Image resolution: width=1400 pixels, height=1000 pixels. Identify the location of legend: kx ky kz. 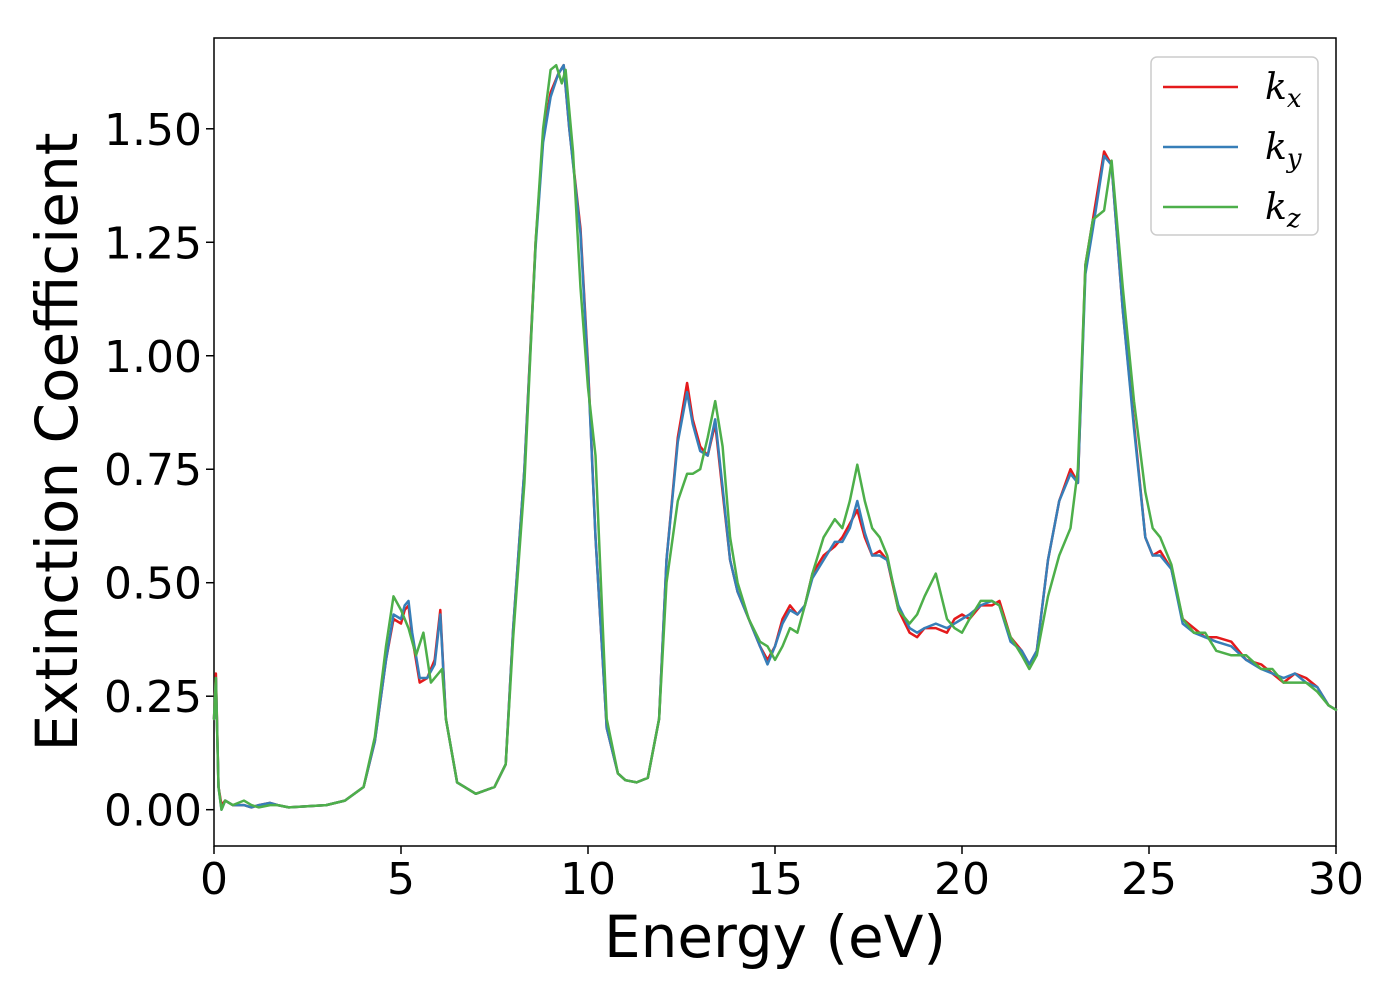
(1234, 146).